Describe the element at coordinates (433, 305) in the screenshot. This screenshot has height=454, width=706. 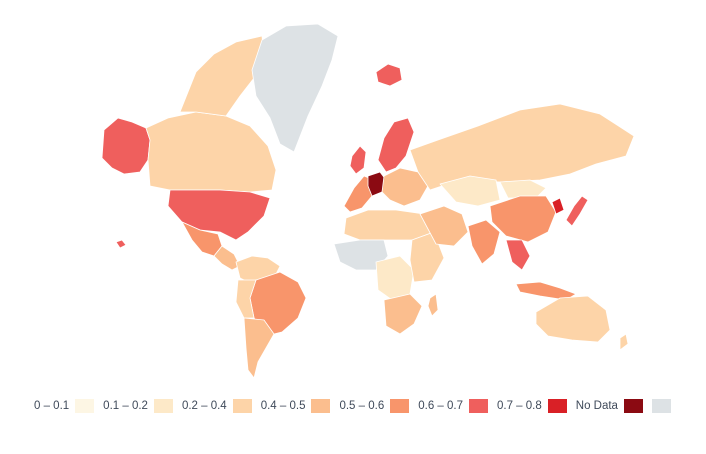
I see `region-madagascar` at that location.